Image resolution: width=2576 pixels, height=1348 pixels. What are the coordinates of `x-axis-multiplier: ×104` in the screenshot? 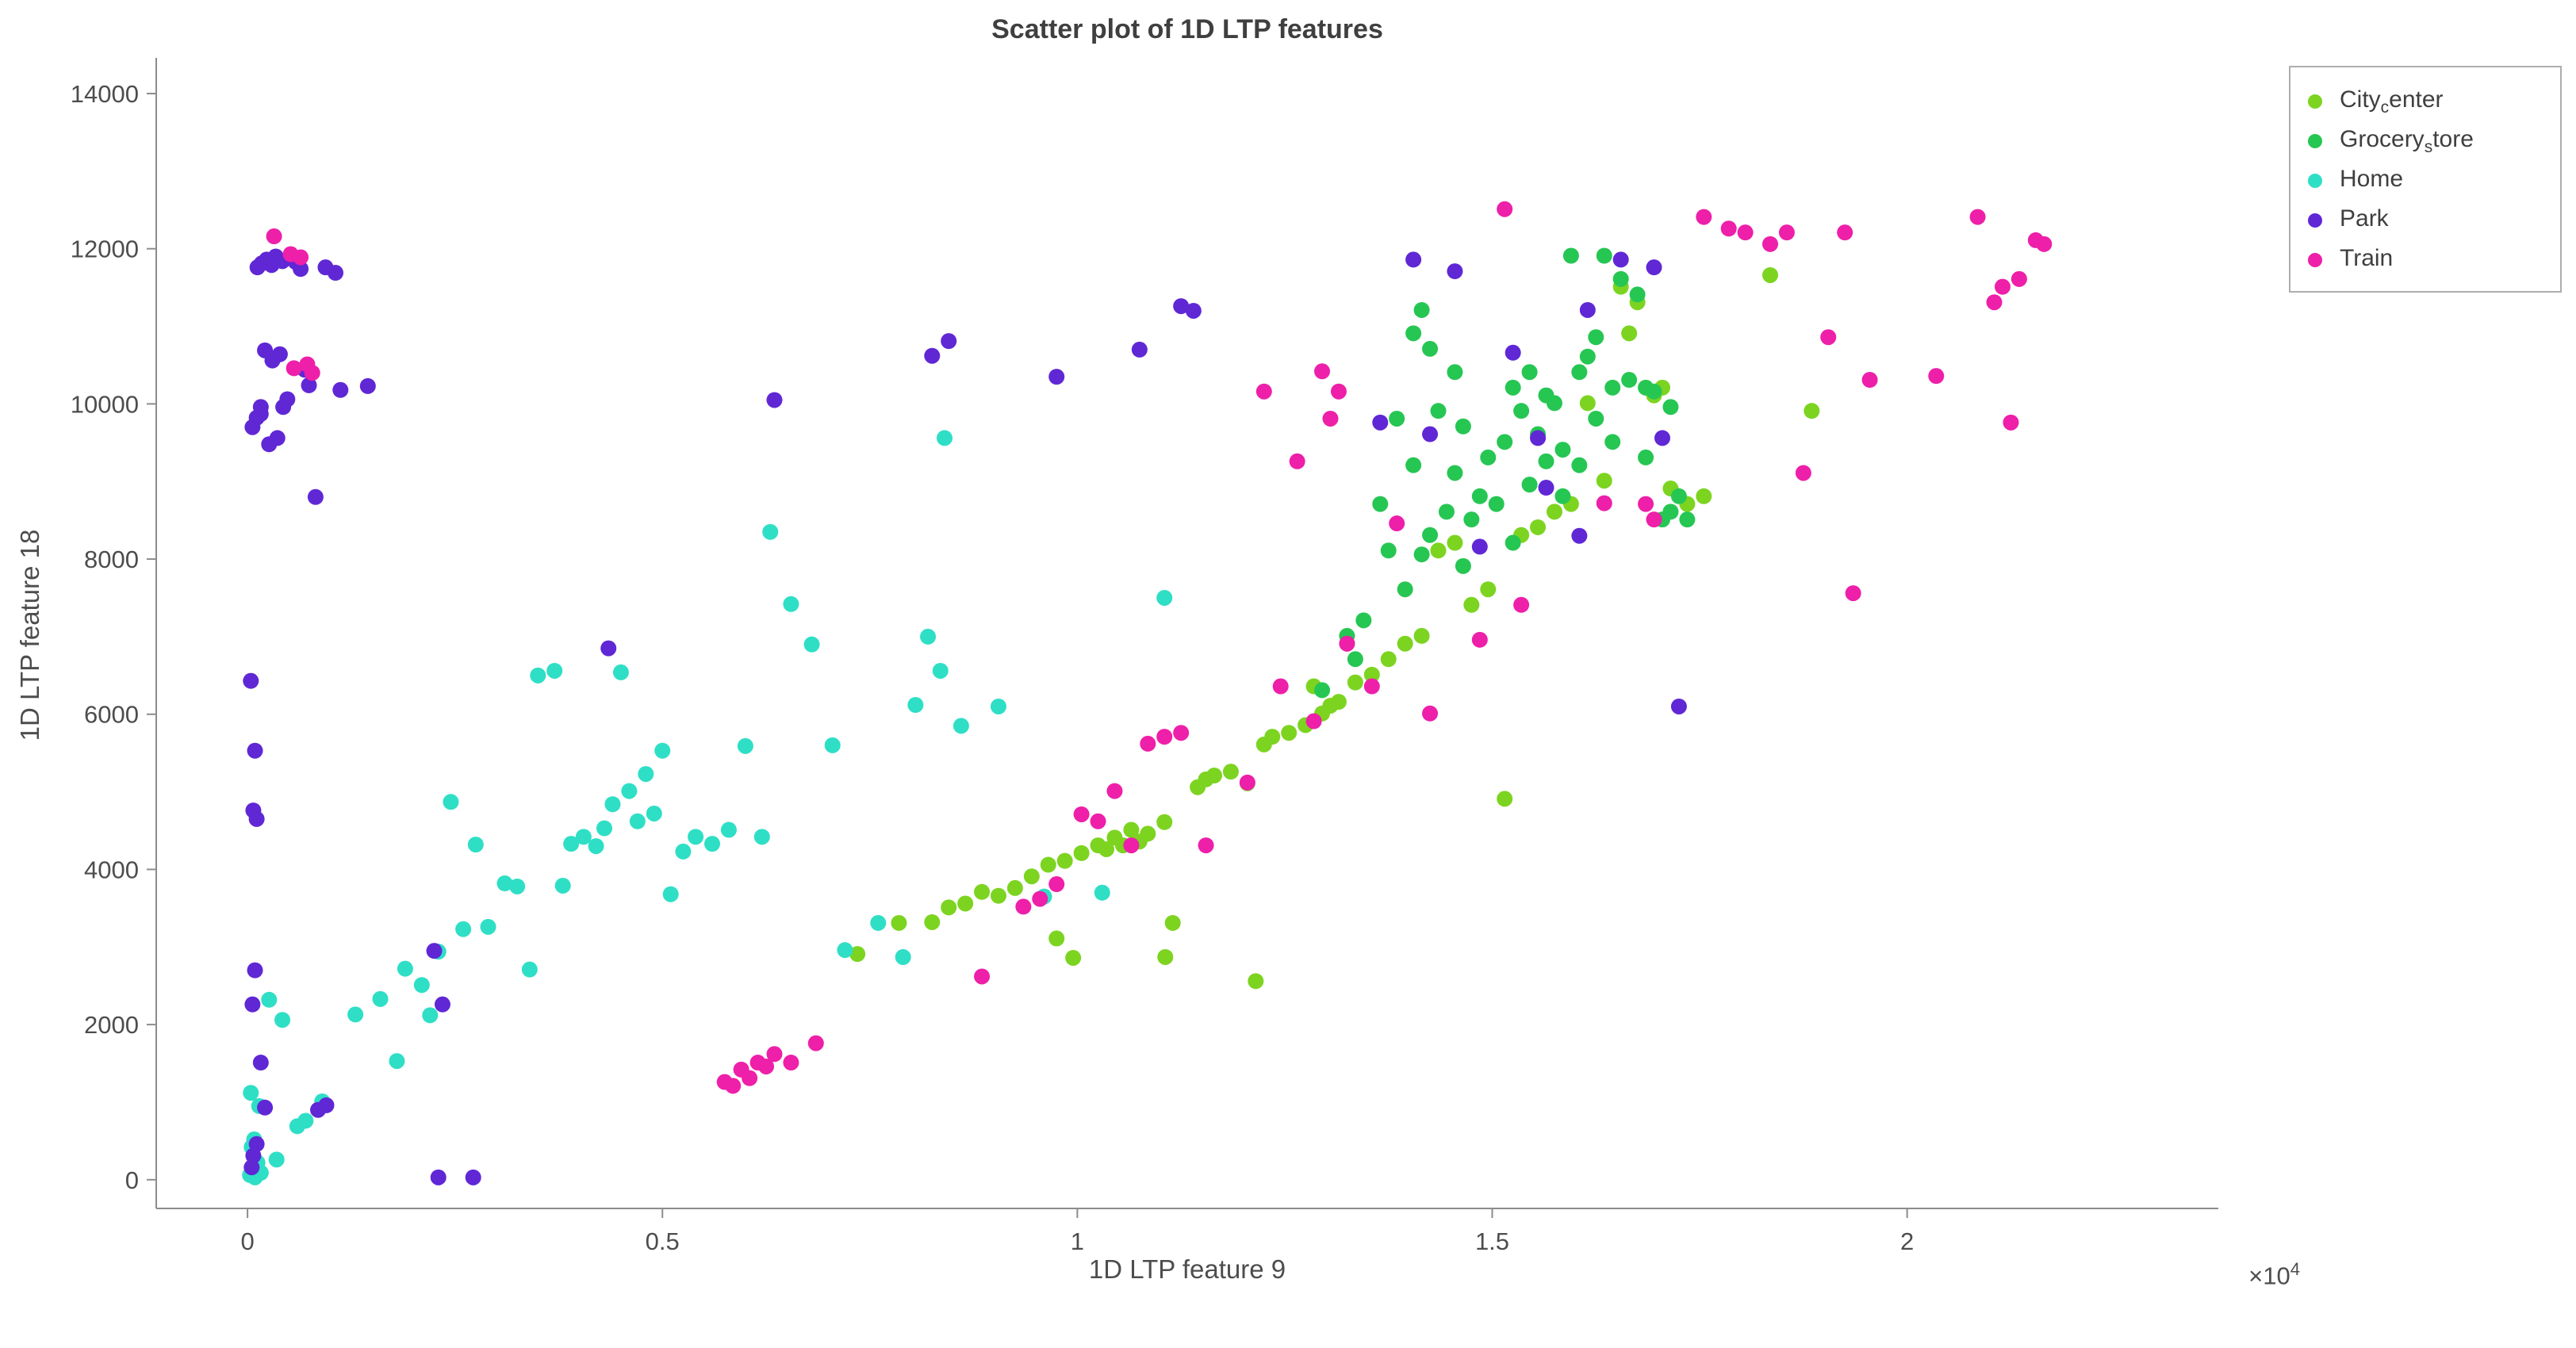 It's located at (2220, 1274).